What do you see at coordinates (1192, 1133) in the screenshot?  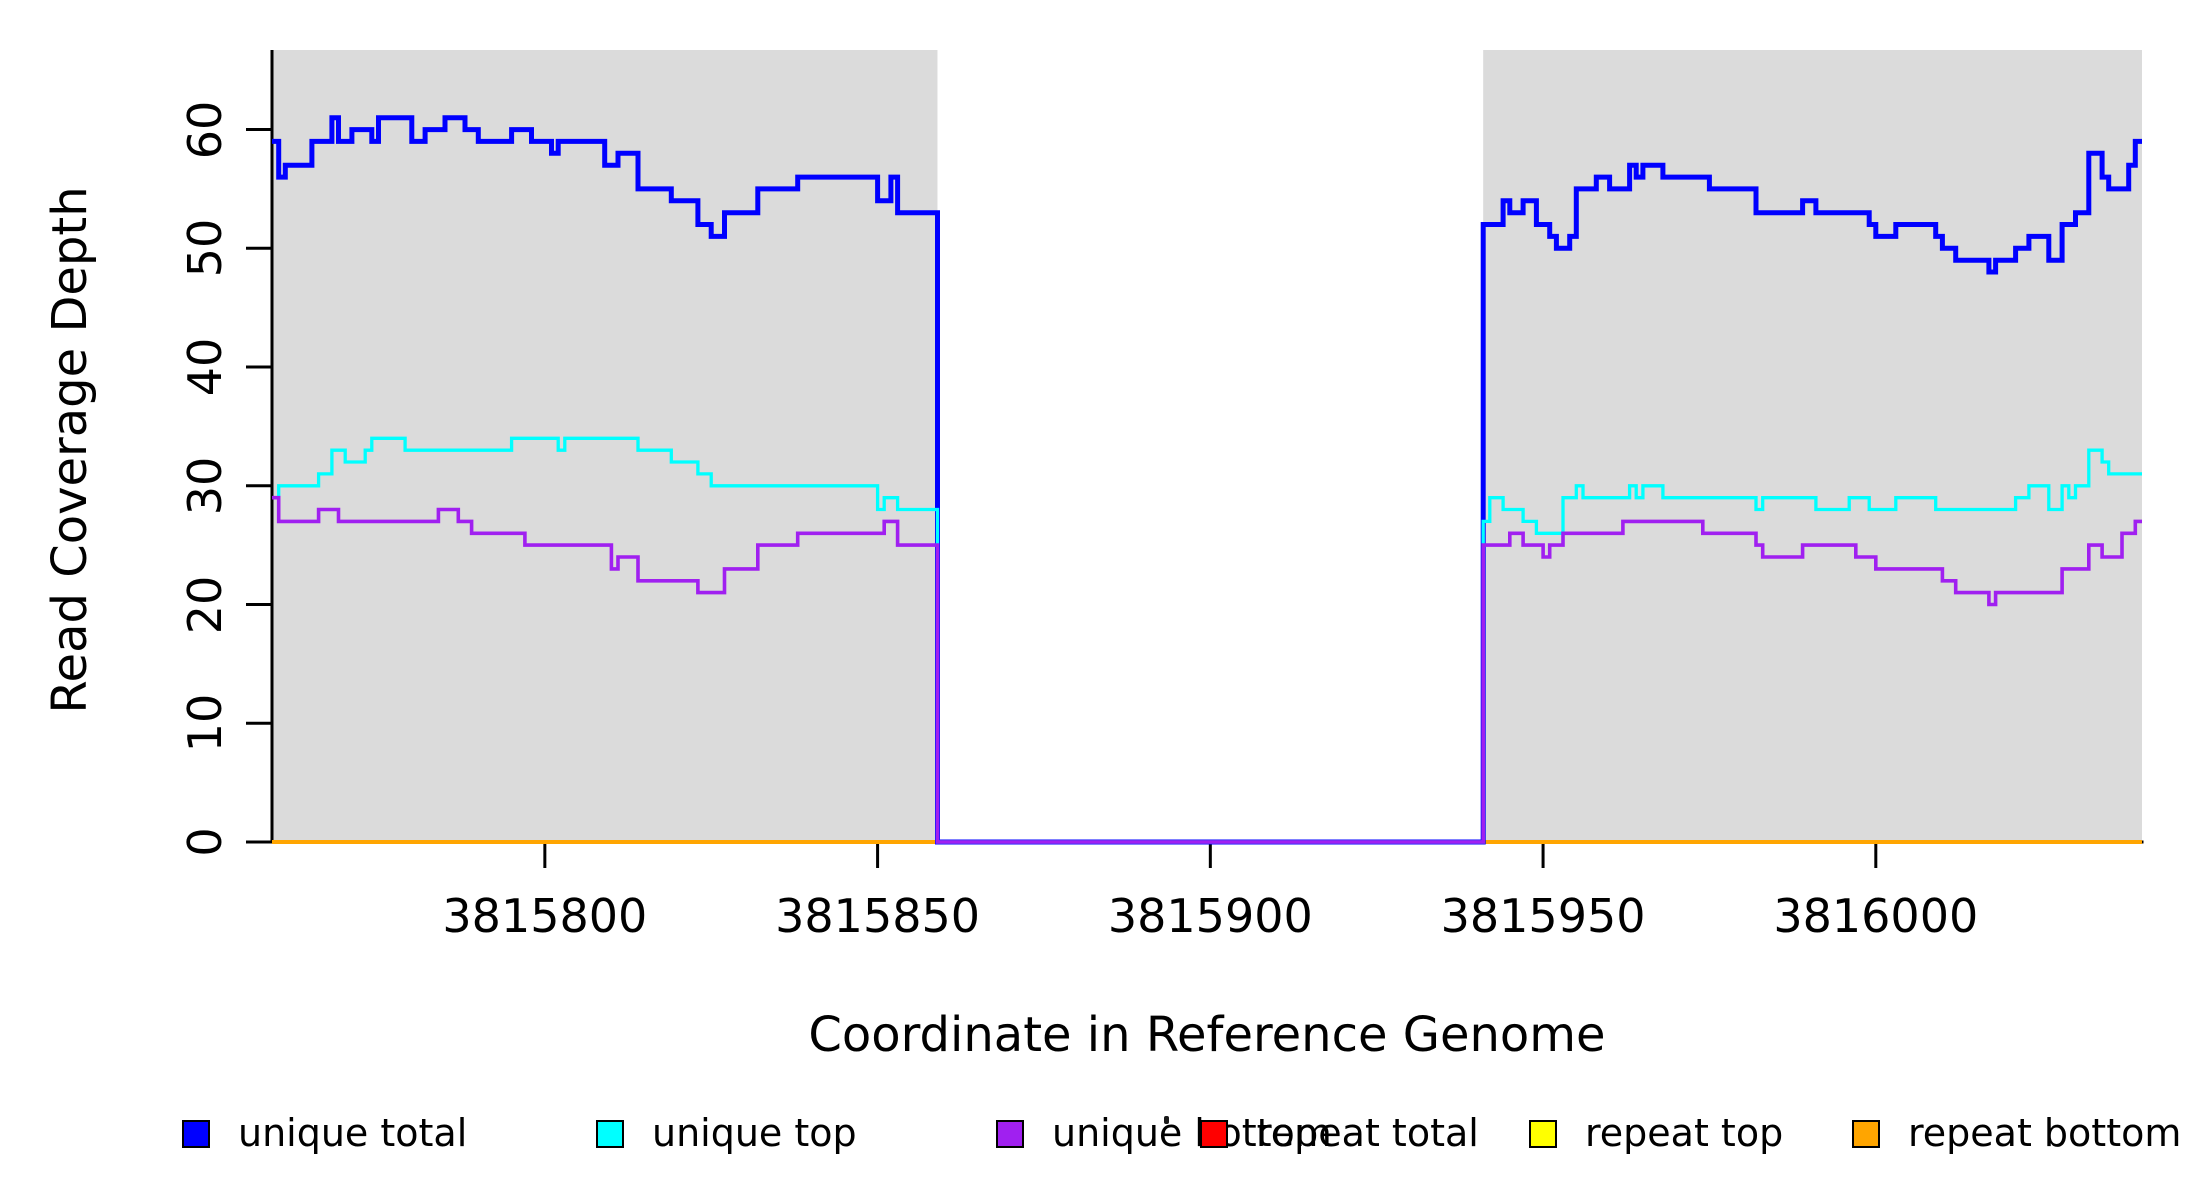 I see `legend-label: unique bottom` at bounding box center [1192, 1133].